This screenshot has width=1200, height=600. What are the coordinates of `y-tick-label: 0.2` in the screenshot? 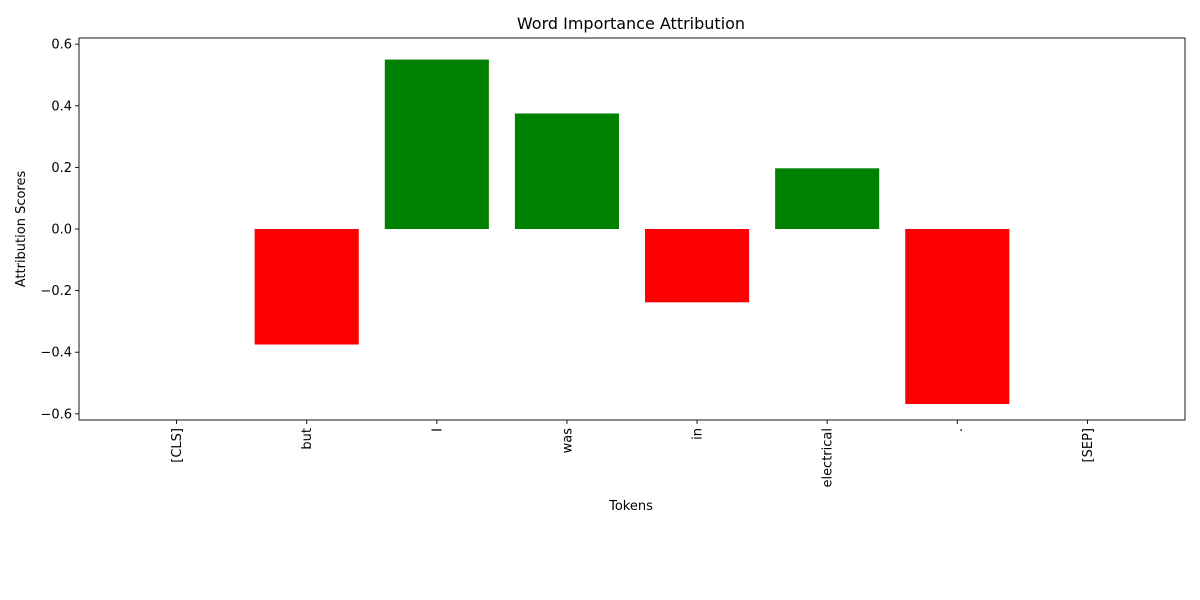 It's located at (61, 168).